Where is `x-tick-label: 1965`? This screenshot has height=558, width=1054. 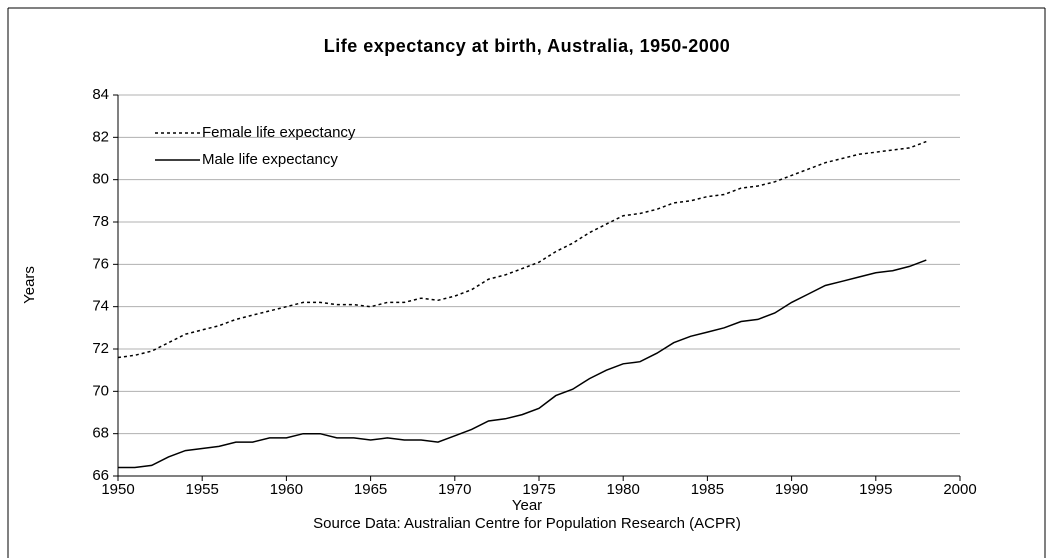 x-tick-label: 1965 is located at coordinates (370, 489).